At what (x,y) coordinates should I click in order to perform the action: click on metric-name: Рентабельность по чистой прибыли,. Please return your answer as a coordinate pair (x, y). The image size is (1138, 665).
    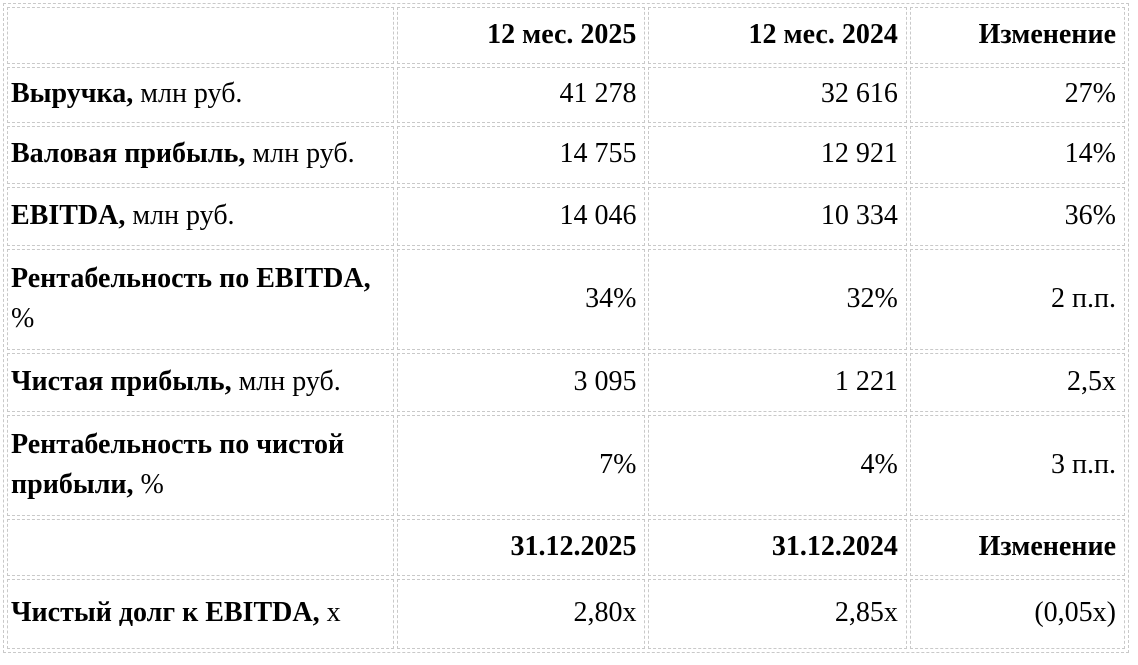
    Looking at the image, I should click on (178, 464).